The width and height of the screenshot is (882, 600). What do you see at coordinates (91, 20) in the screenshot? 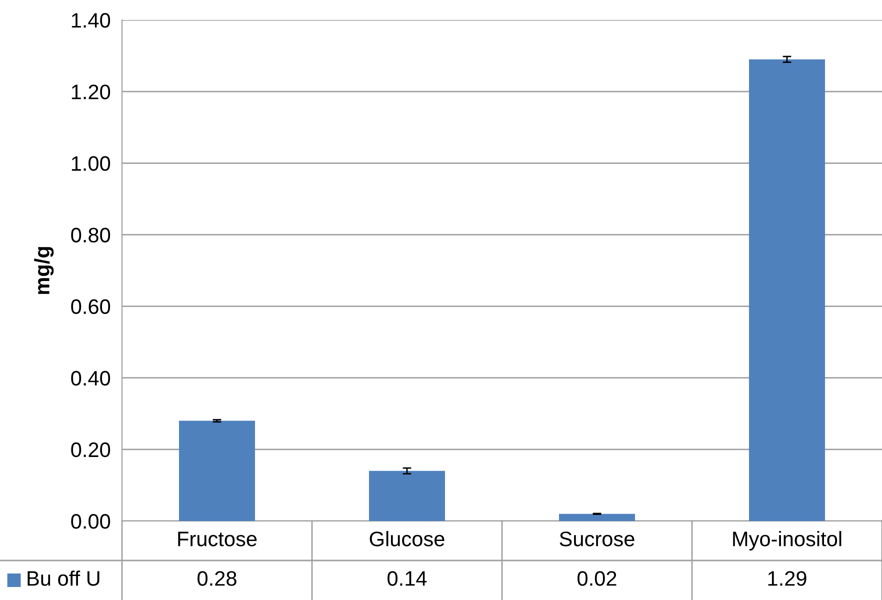
I see `y-tick-label: 1.40` at bounding box center [91, 20].